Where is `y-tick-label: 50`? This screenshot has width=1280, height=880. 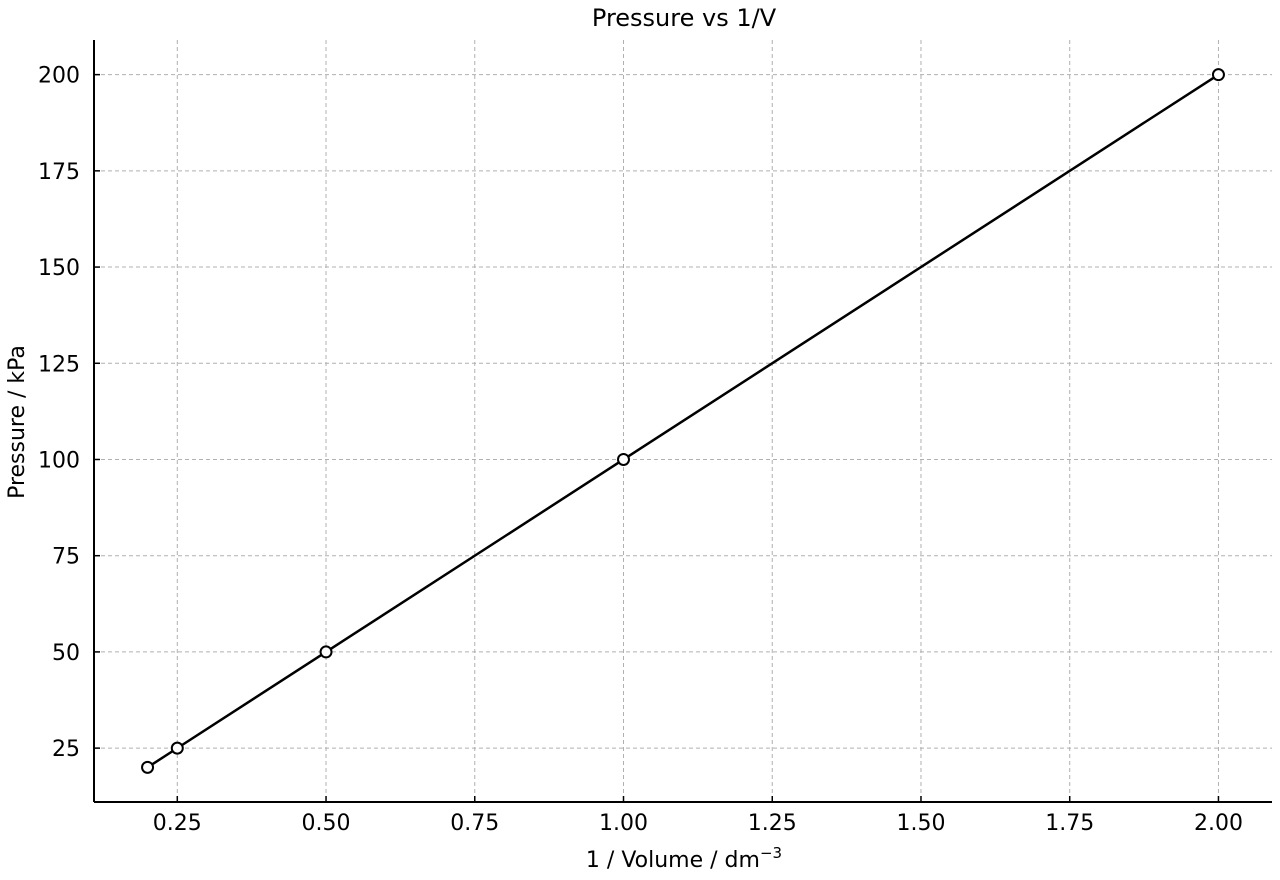 y-tick-label: 50 is located at coordinates (66, 653).